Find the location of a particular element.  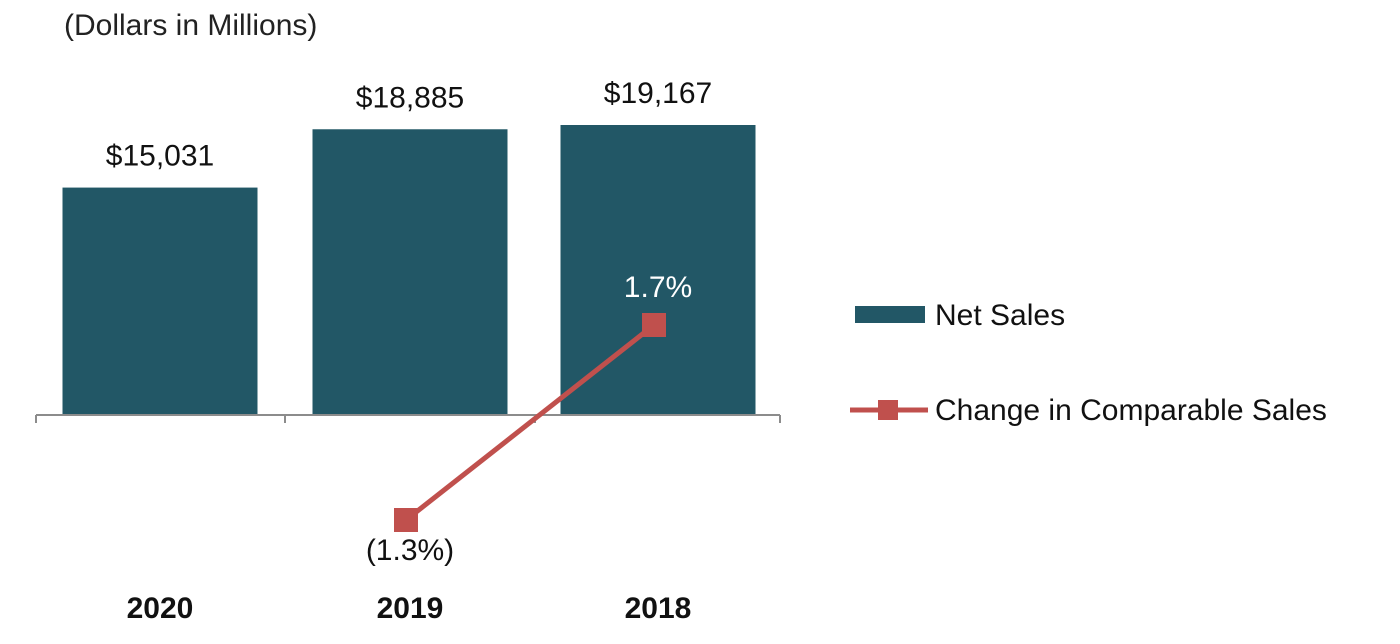

chart-subtitle: (Dollars in Millions) is located at coordinates (190, 25).